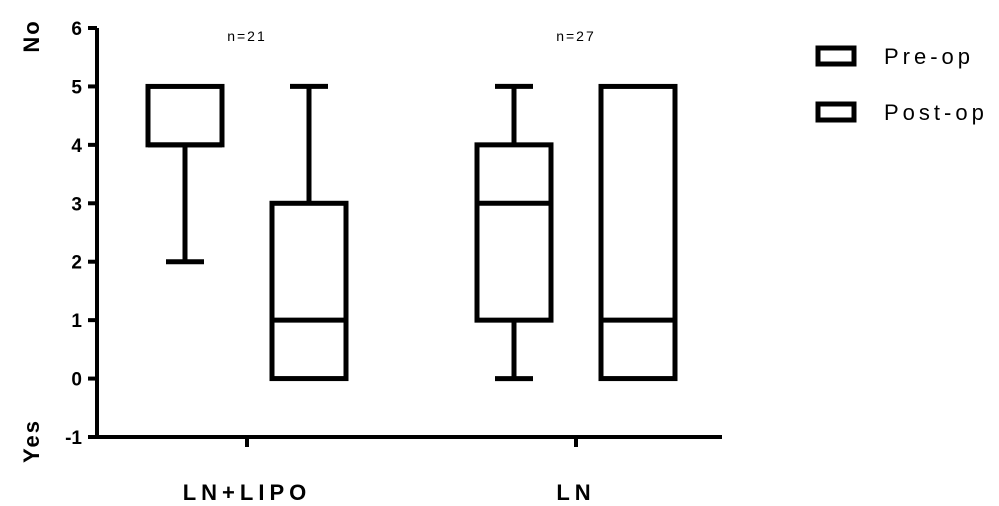  What do you see at coordinates (575, 492) in the screenshot?
I see `category-label: LN` at bounding box center [575, 492].